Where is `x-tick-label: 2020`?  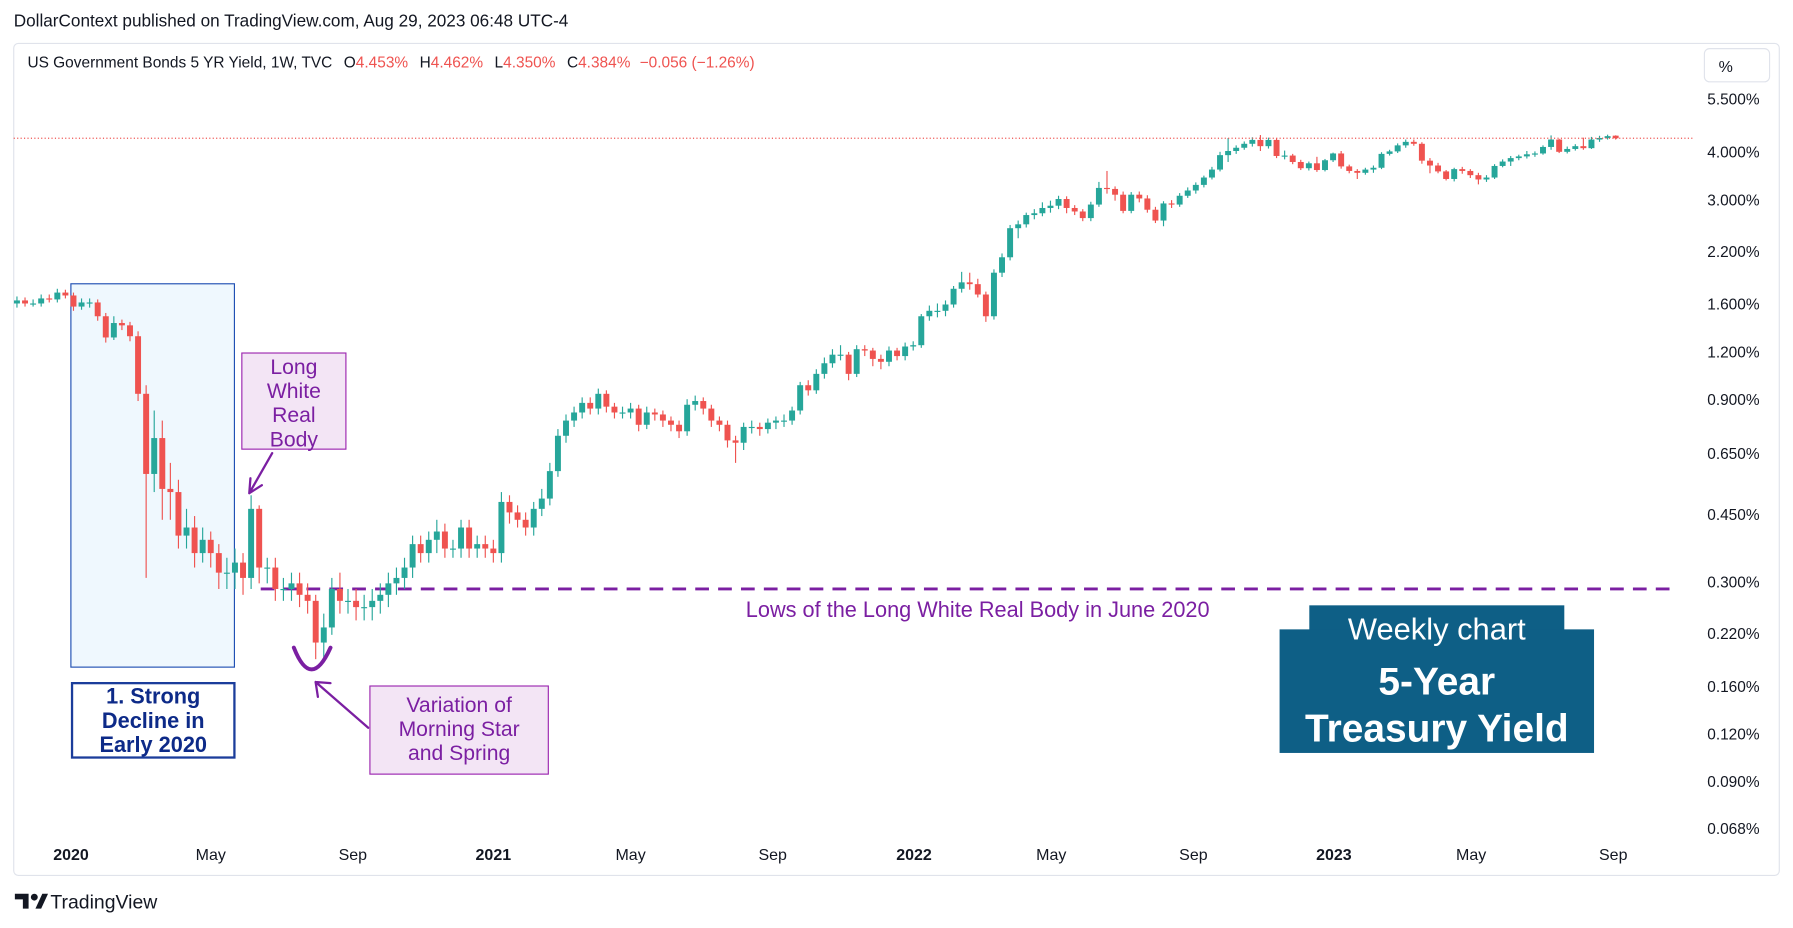
x-tick-label: 2020 is located at coordinates (71, 855).